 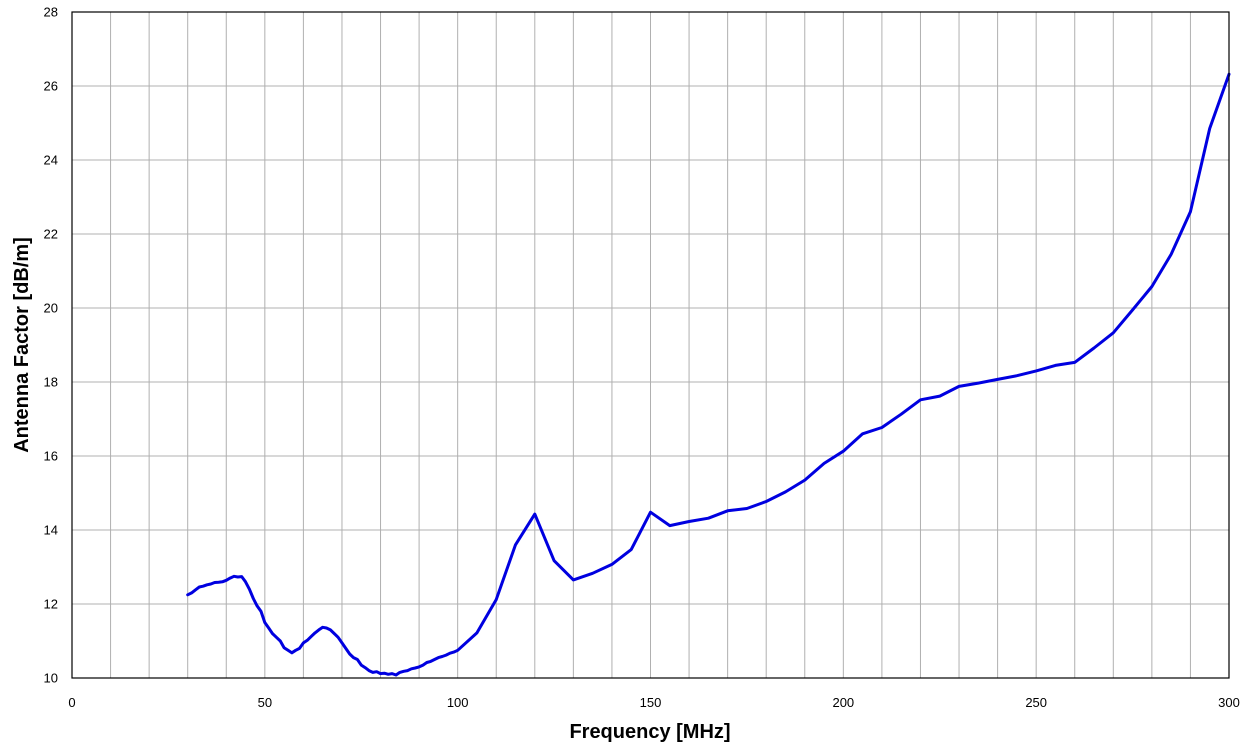 I want to click on y-tick-label: 28, so click(x=51, y=12).